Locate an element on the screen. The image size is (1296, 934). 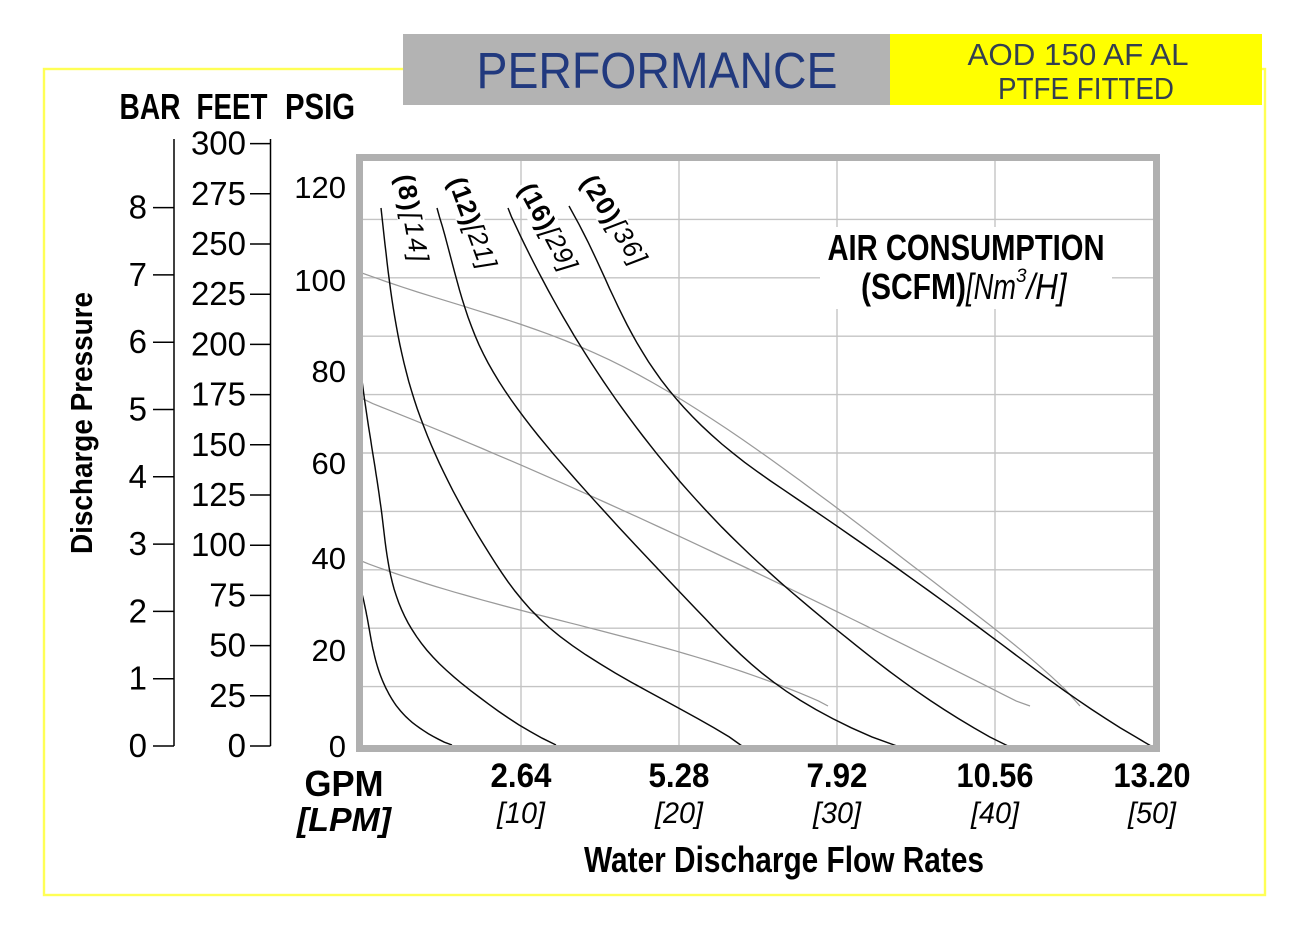
svg-text: 175 is located at coordinates (218, 394).